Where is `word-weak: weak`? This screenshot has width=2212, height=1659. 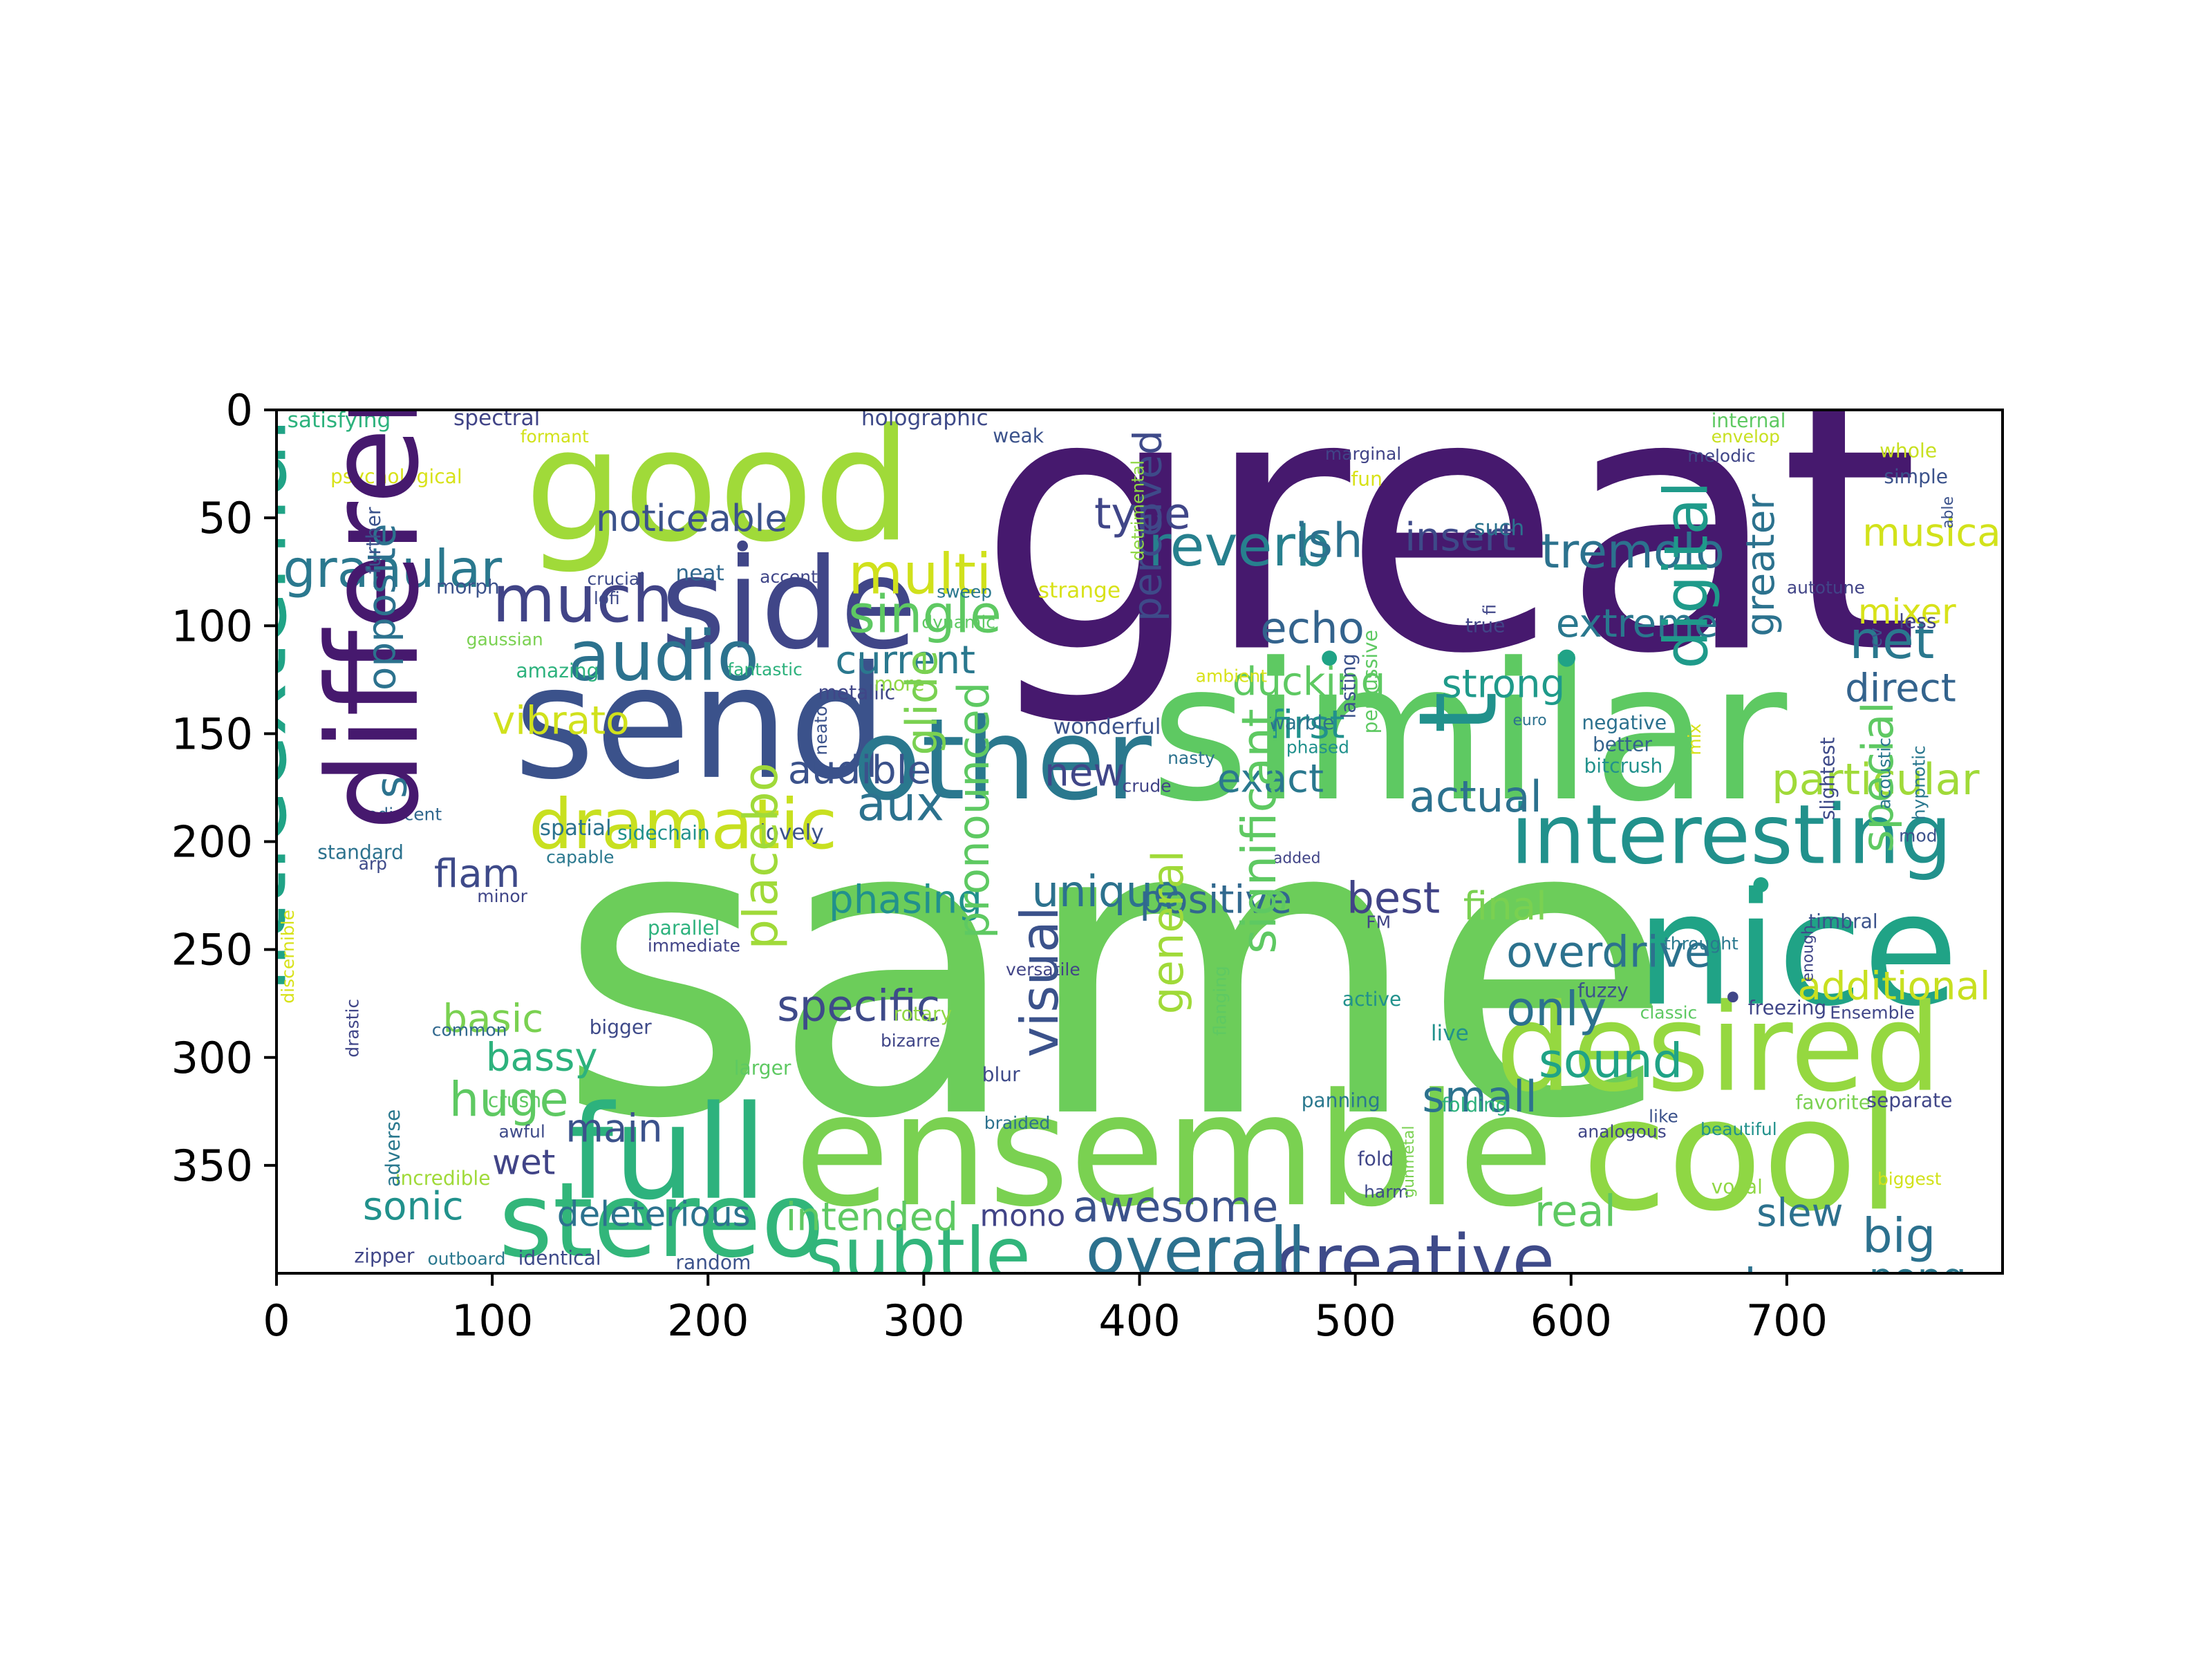 word-weak: weak is located at coordinates (1018, 435).